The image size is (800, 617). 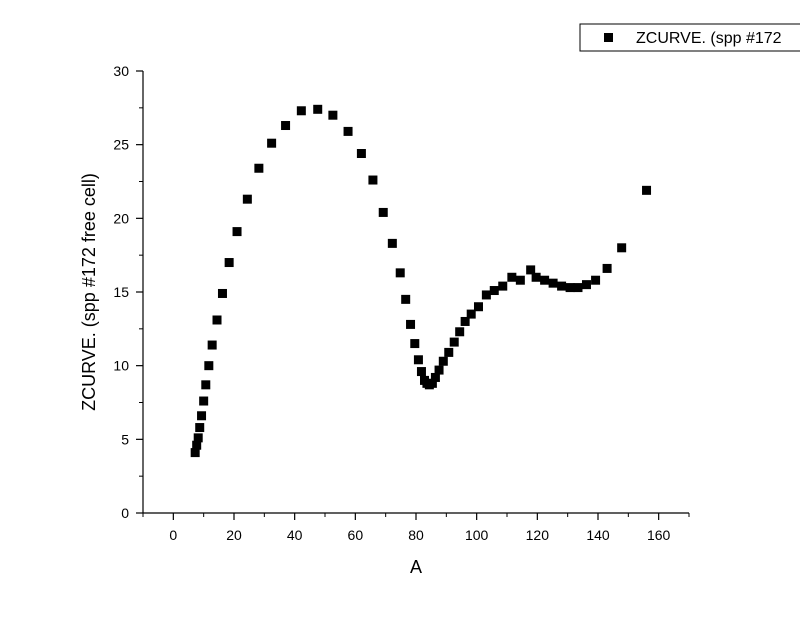 I want to click on y-tick-label: 5, so click(x=125, y=439).